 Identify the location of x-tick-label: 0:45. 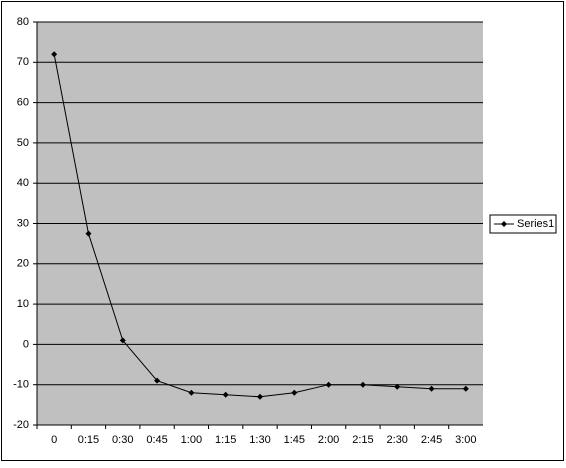
(156, 440).